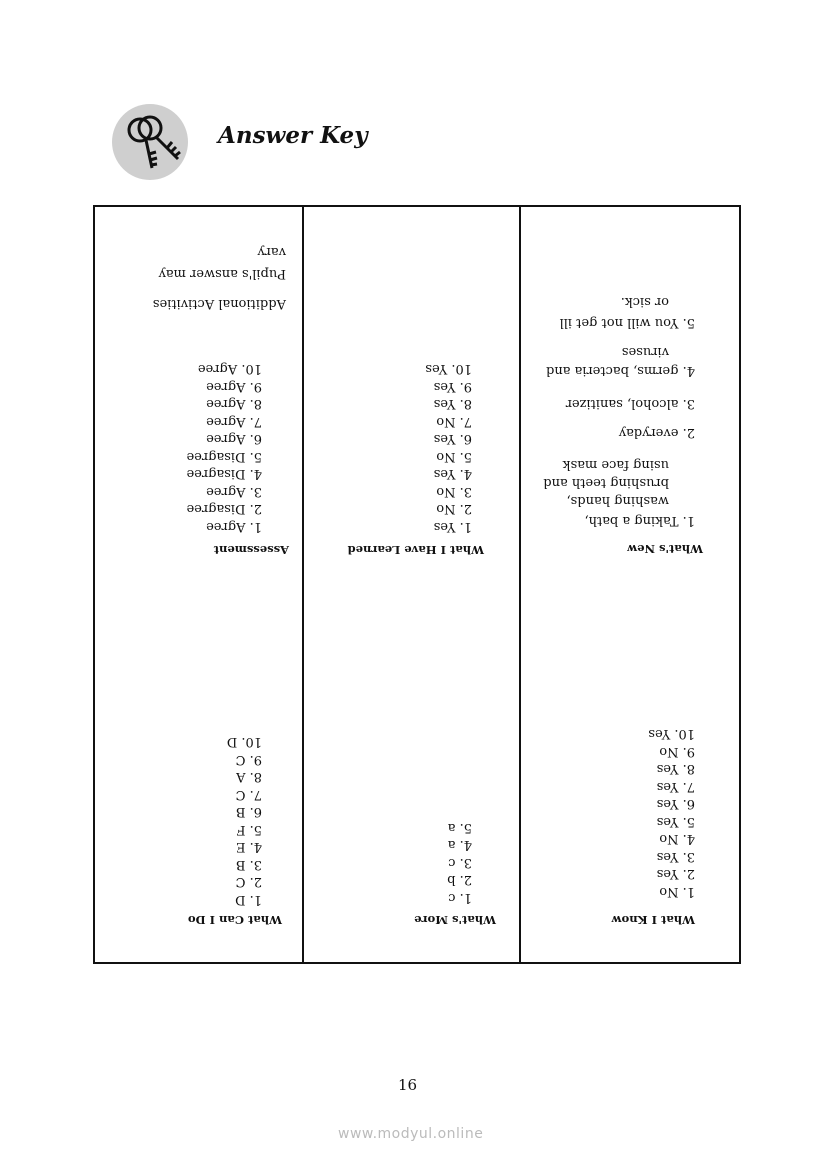  I want to click on list-item: 2. No, so click(454, 509).